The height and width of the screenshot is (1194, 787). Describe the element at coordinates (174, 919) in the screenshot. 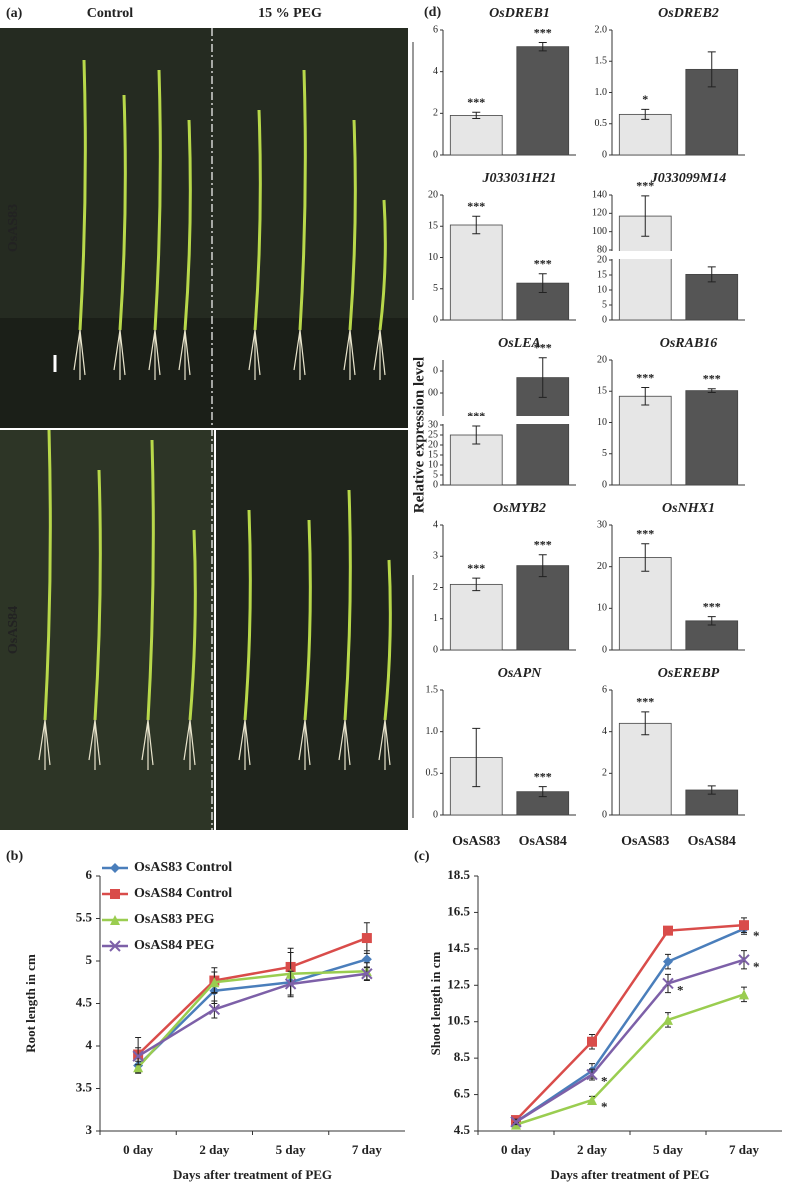

I see `legend-label: OsAS83 PEG` at that location.